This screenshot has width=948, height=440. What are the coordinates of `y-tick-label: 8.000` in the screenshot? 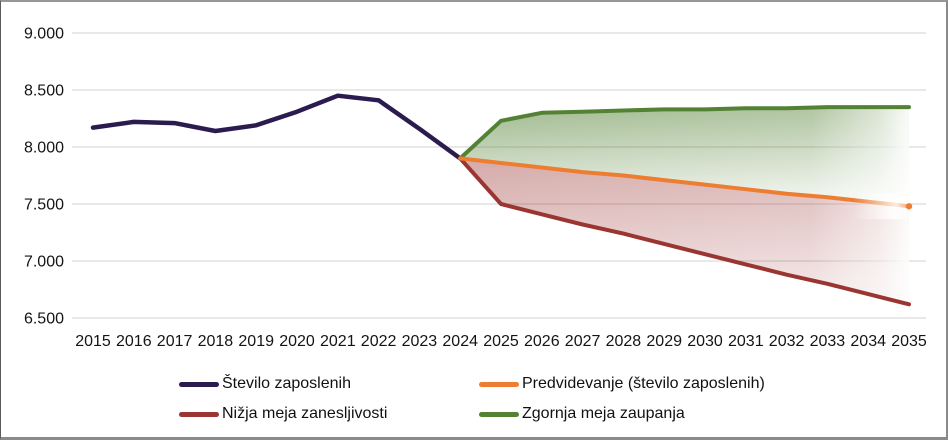 It's located at (44, 148).